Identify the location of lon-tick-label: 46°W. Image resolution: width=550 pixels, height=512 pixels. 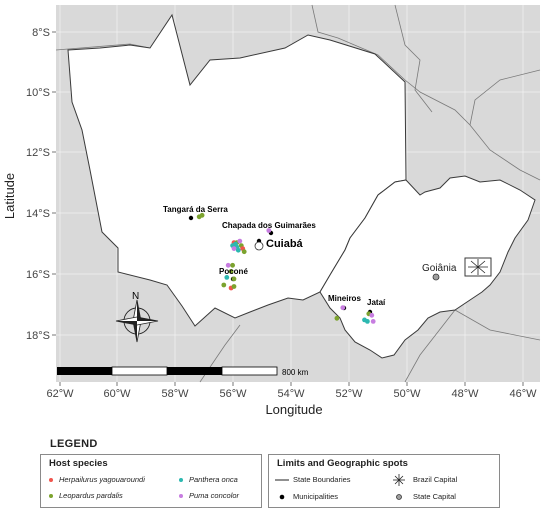
(523, 394).